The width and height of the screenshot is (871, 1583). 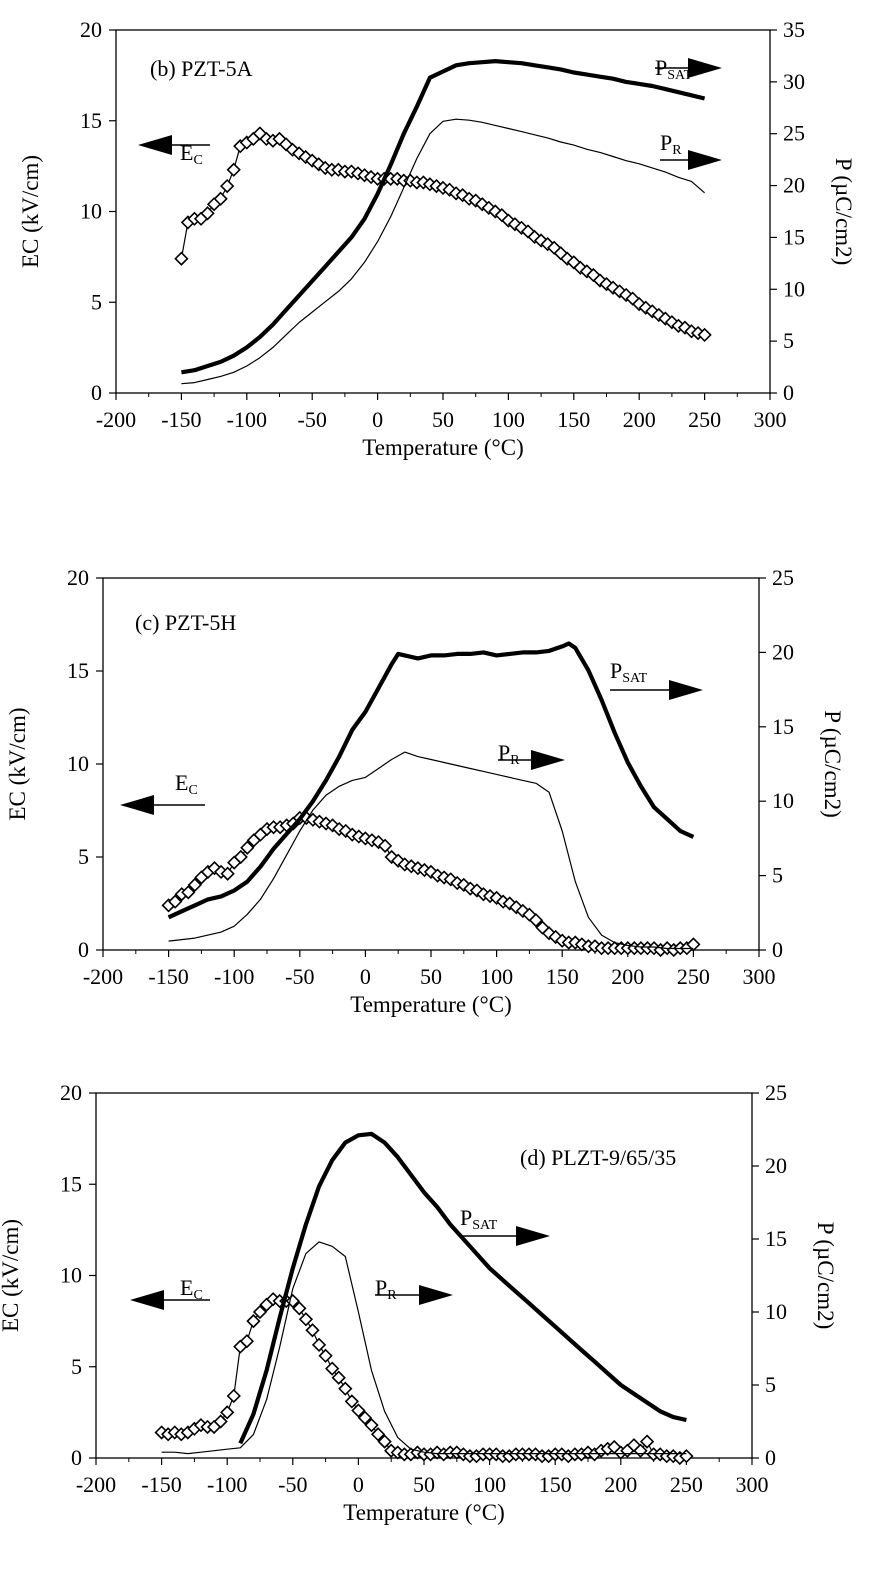 I want to click on x-tick-label: 100, so click(x=496, y=976).